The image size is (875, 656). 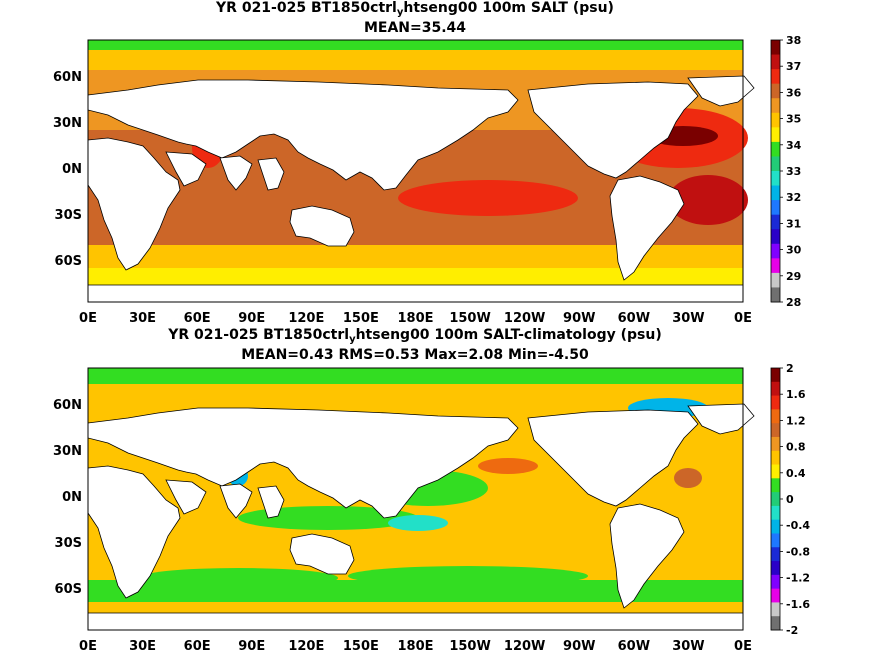 What do you see at coordinates (142, 646) in the screenshot?
I see `bottom-lon-label: 30E` at bounding box center [142, 646].